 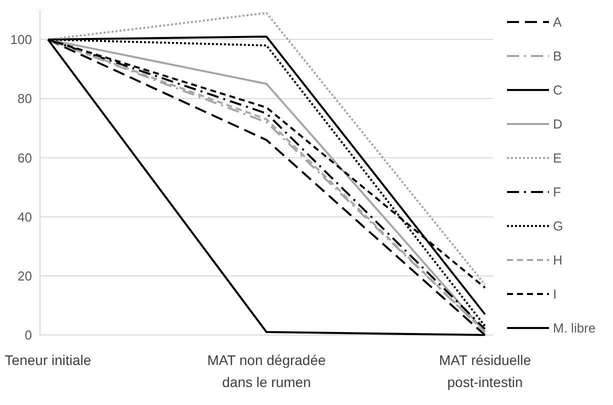 What do you see at coordinates (25, 216) in the screenshot?
I see `y-tick-label: 40` at bounding box center [25, 216].